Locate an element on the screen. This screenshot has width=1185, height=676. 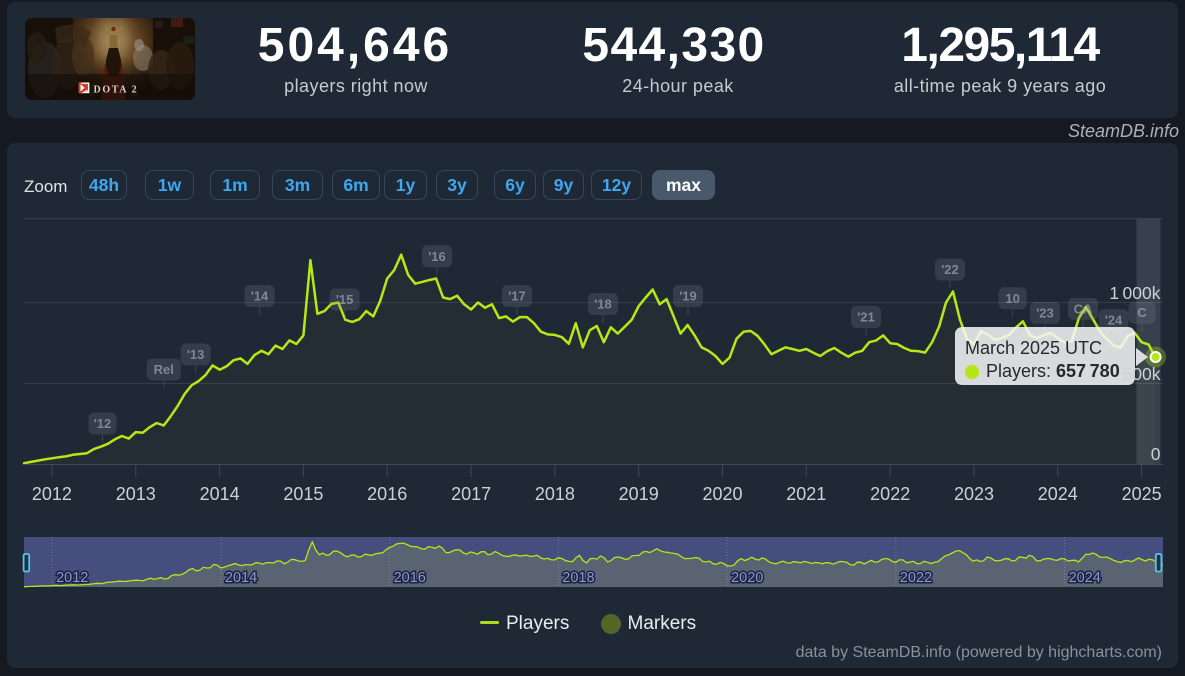
svg-text: '22 is located at coordinates (950, 269).